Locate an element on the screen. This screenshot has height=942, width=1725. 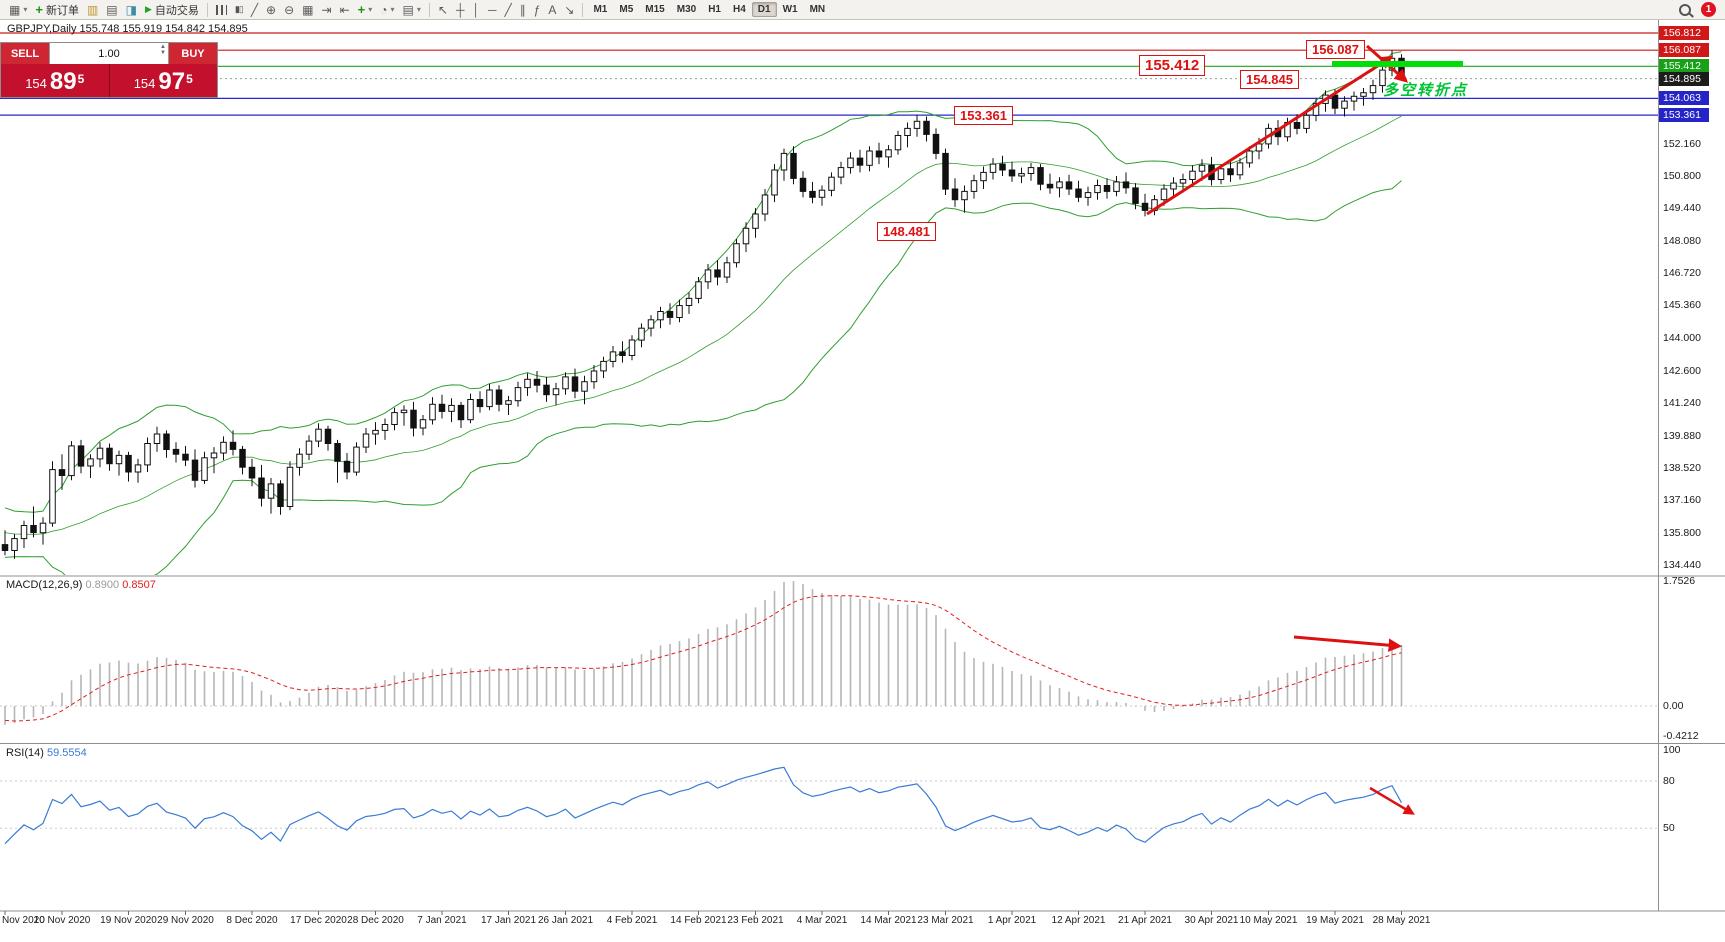
new-order-button: + 新订单 is located at coordinates (57, 10).